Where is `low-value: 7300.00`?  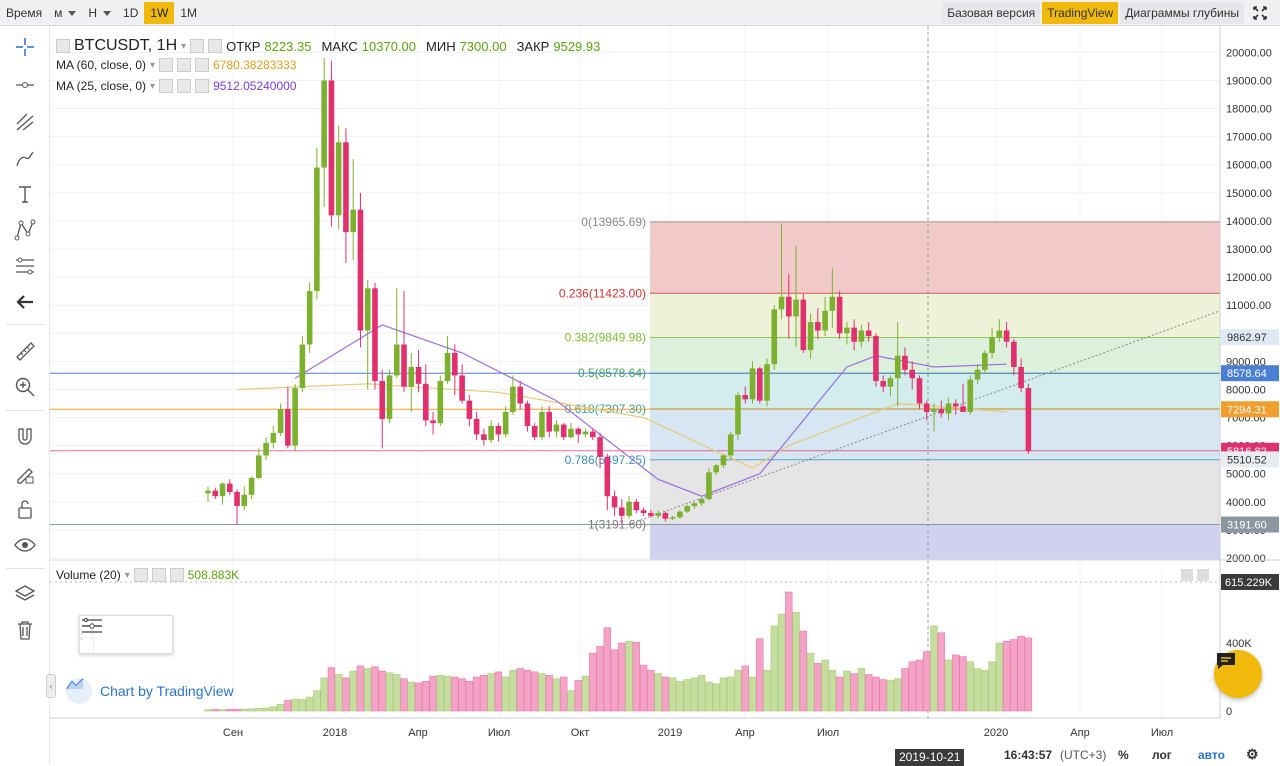 low-value: 7300.00 is located at coordinates (483, 46).